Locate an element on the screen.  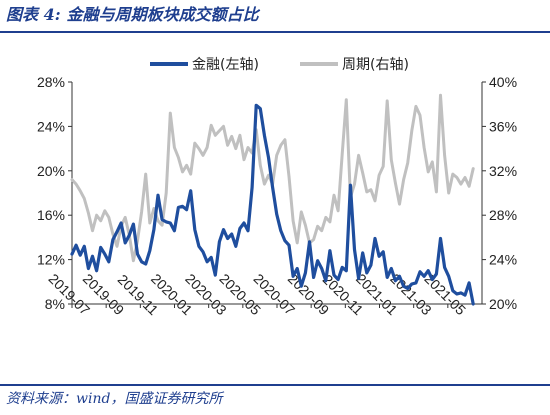
y-right-tick-label: 36% is located at coordinates (503, 126).